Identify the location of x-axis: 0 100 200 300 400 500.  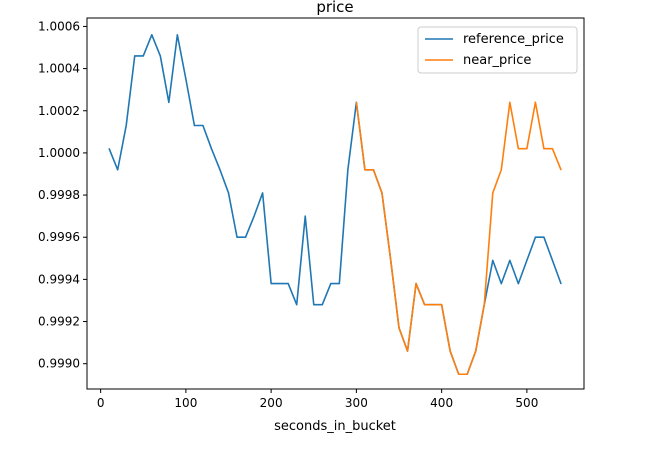
(317, 399).